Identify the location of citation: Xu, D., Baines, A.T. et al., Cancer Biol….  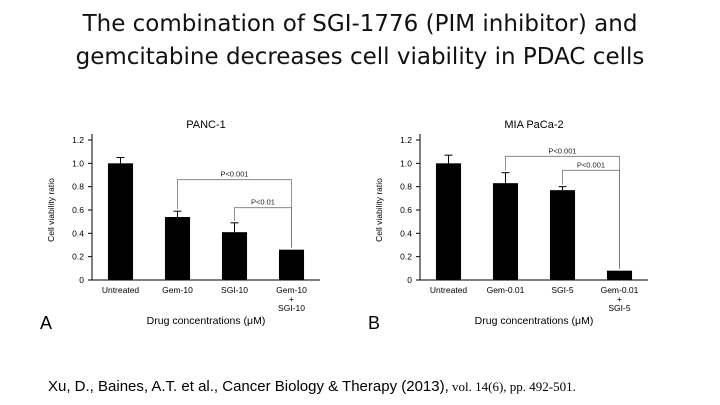
(312, 386).